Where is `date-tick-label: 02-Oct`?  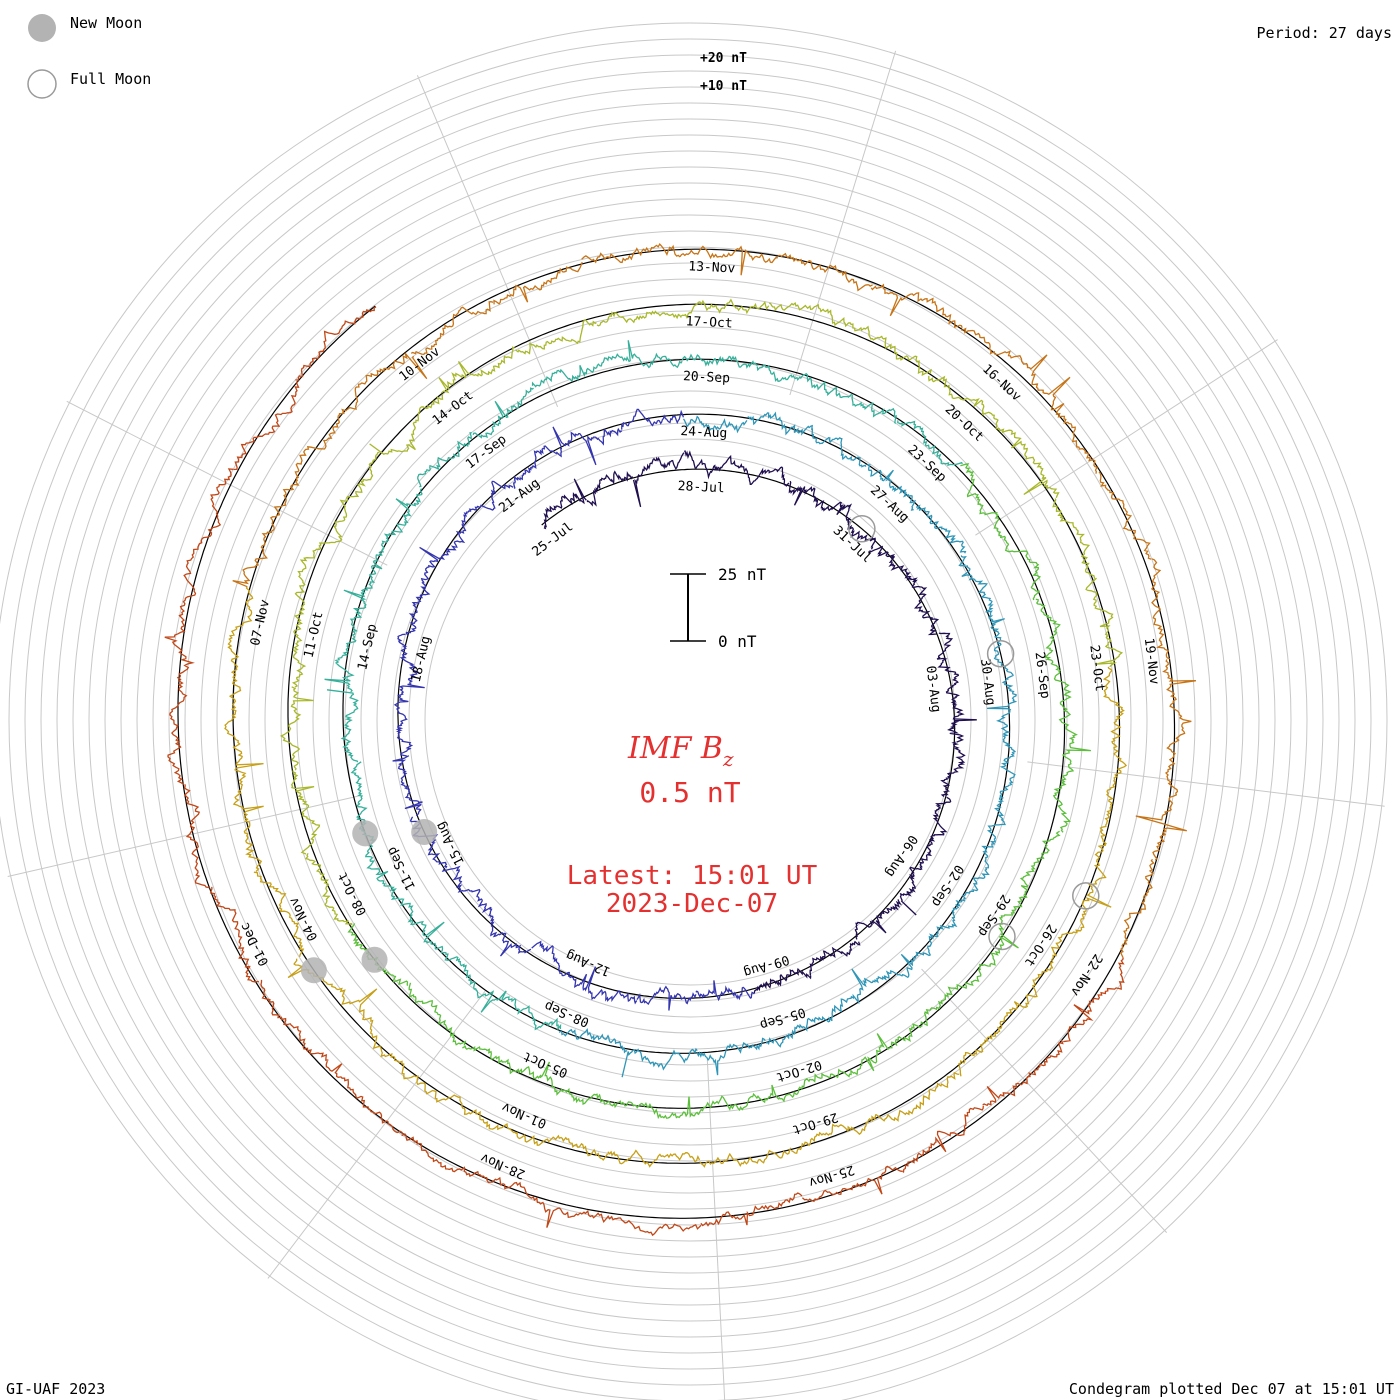 date-tick-label: 02-Oct is located at coordinates (798, 1070).